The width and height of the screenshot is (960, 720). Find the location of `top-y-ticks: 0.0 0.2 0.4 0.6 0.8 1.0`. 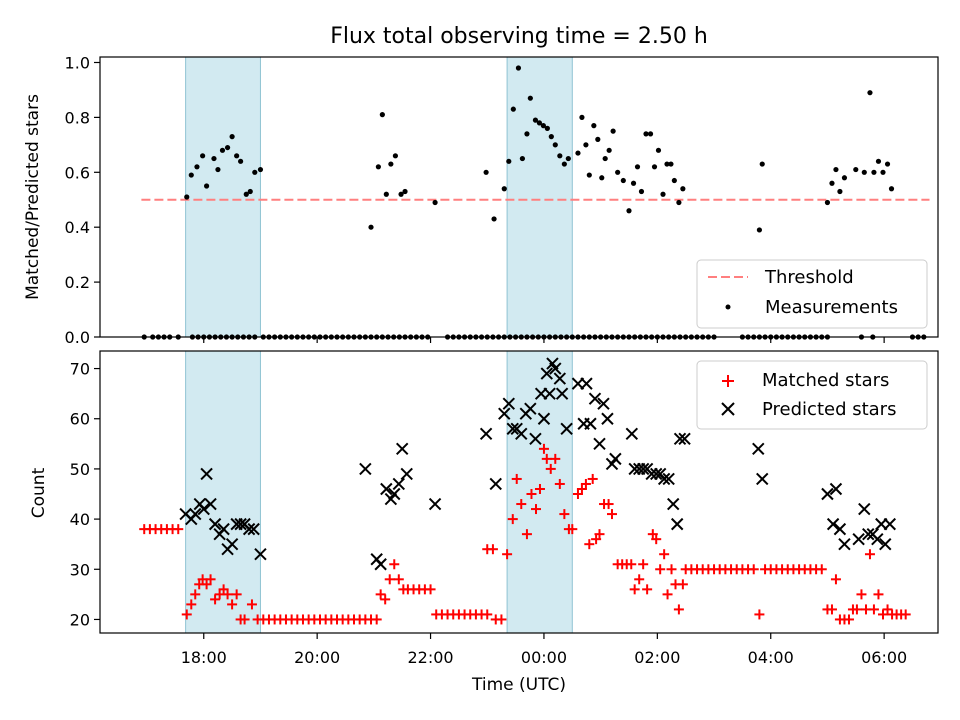

top-y-ticks: 0.0 0.2 0.4 0.6 0.8 1.0 is located at coordinates (82, 200).